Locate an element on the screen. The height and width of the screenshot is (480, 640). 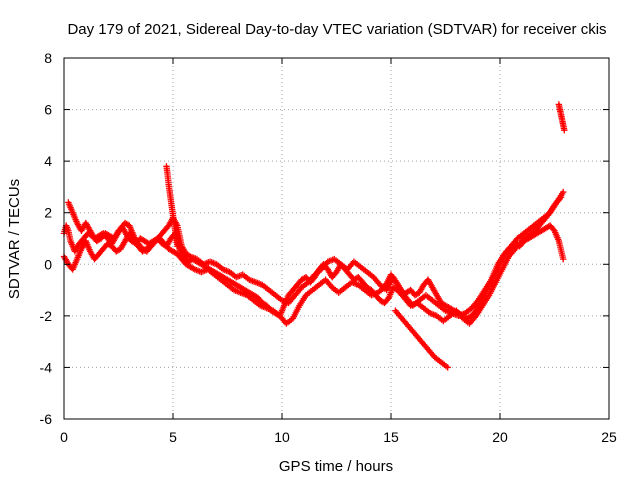
y-tick-label: 0 is located at coordinates (48, 264).